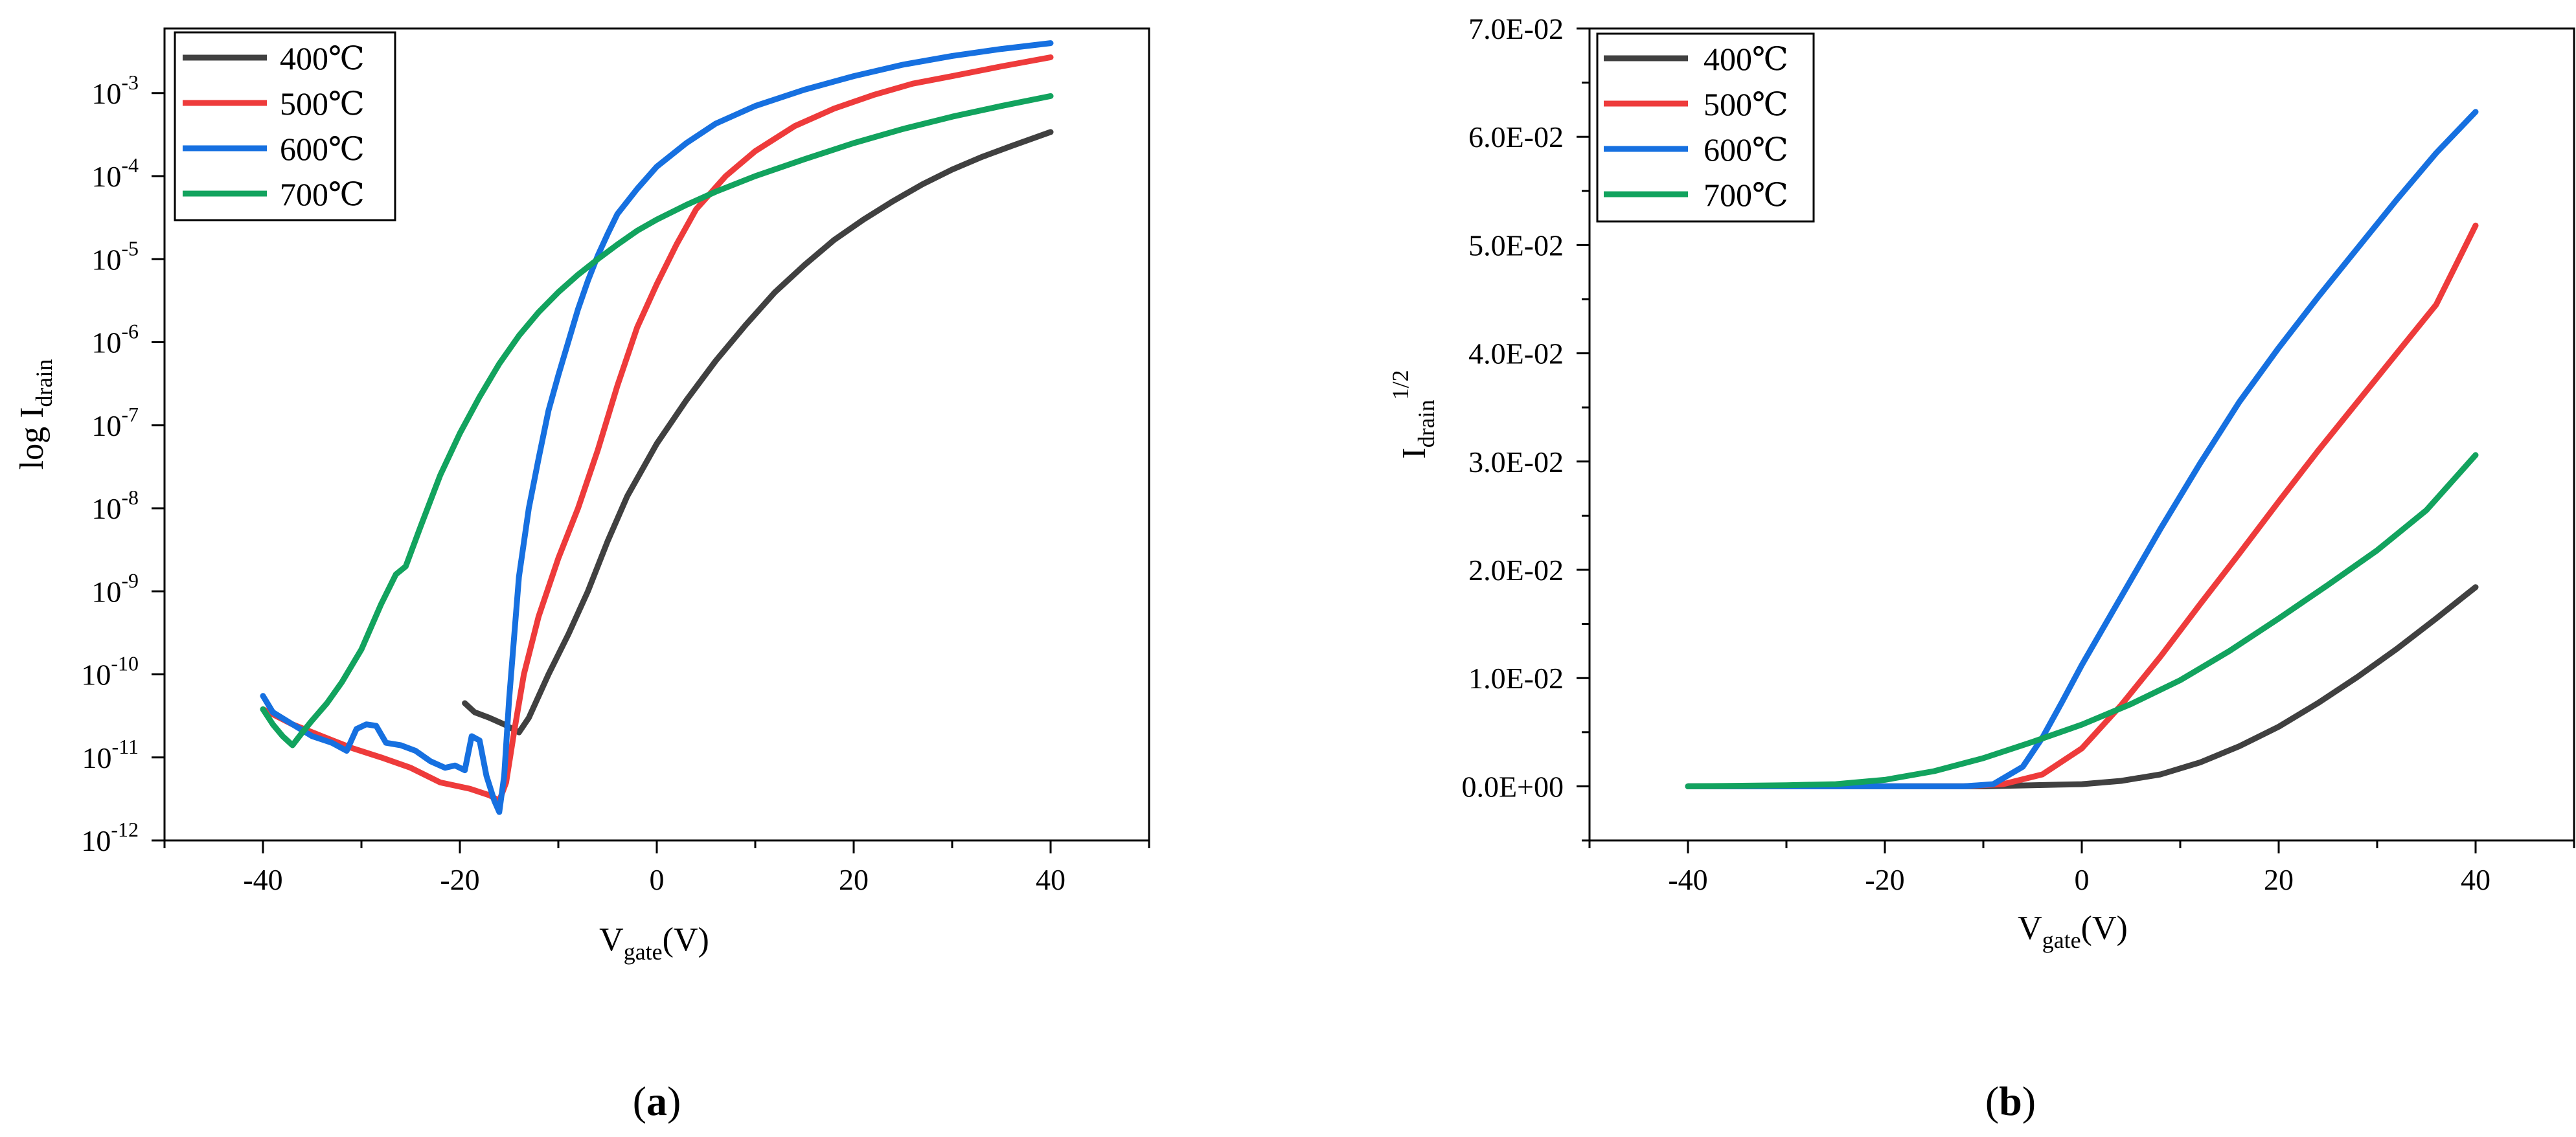 The width and height of the screenshot is (2576, 1137). Describe the element at coordinates (322, 149) in the screenshot. I see `panel-a-legend-label-600: 600℃` at that location.